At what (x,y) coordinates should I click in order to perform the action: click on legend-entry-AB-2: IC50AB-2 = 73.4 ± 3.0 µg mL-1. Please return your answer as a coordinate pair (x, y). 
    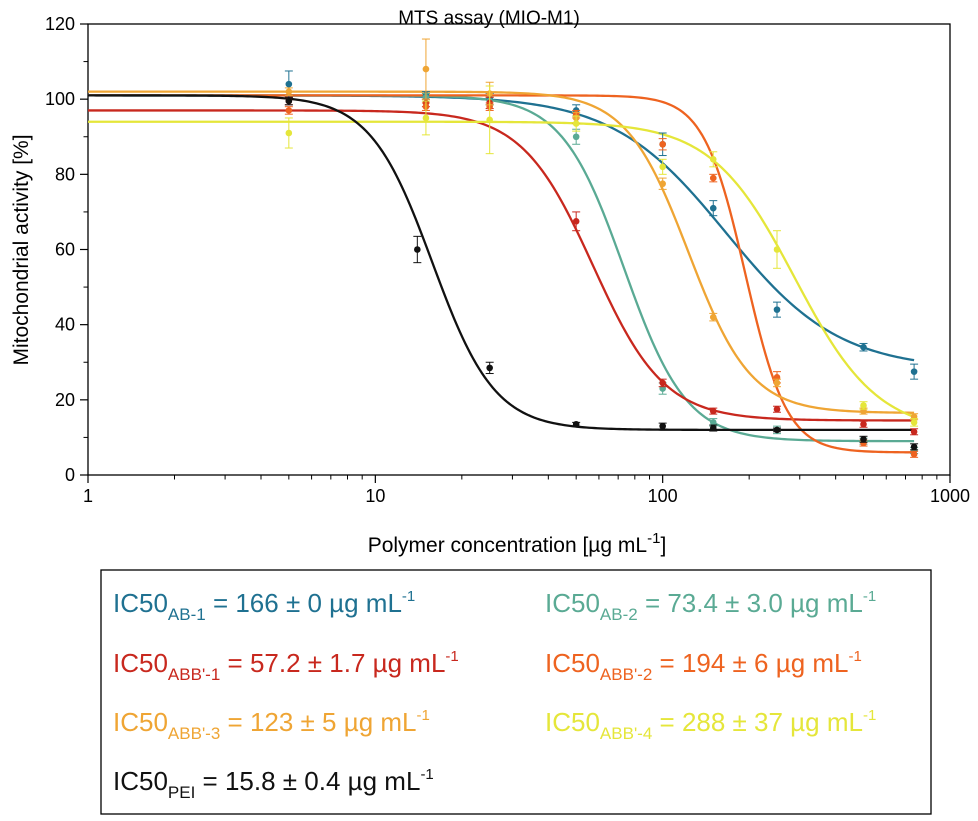
    Looking at the image, I should click on (710, 606).